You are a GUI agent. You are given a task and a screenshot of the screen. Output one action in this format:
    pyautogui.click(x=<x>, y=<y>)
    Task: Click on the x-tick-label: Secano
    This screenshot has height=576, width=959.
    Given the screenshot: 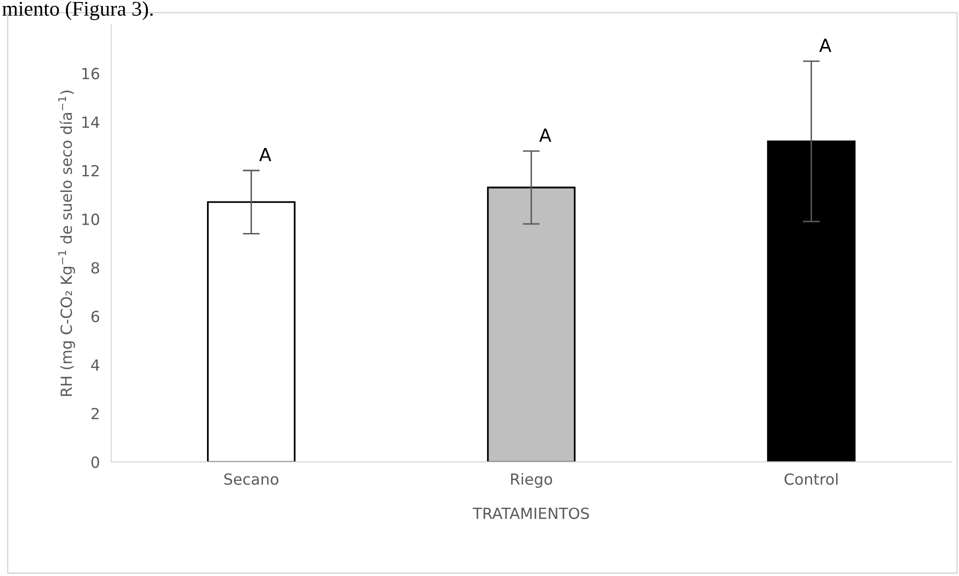 What is the action you would take?
    pyautogui.click(x=251, y=479)
    